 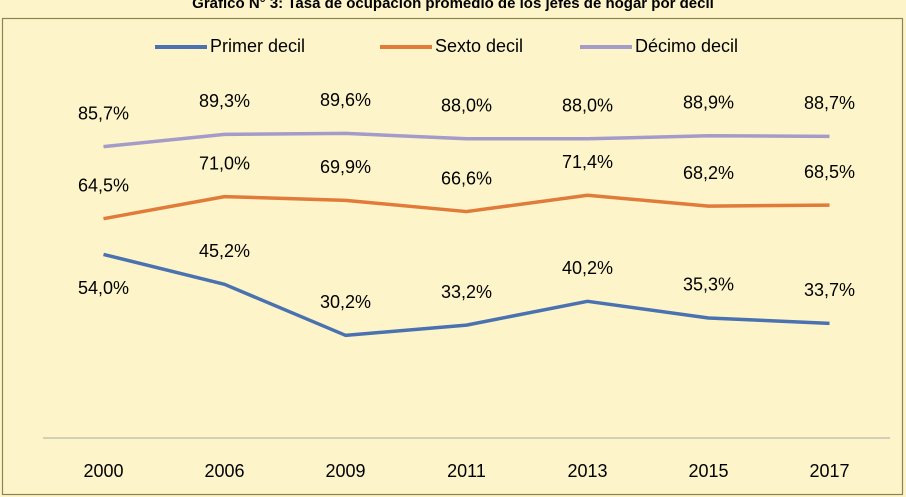 I want to click on data-label: 30,2%, so click(x=345, y=302).